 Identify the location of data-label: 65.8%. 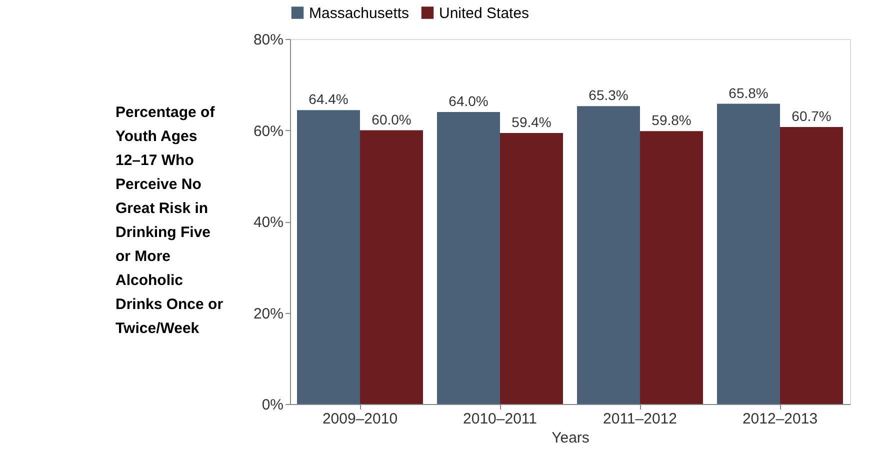
(748, 92).